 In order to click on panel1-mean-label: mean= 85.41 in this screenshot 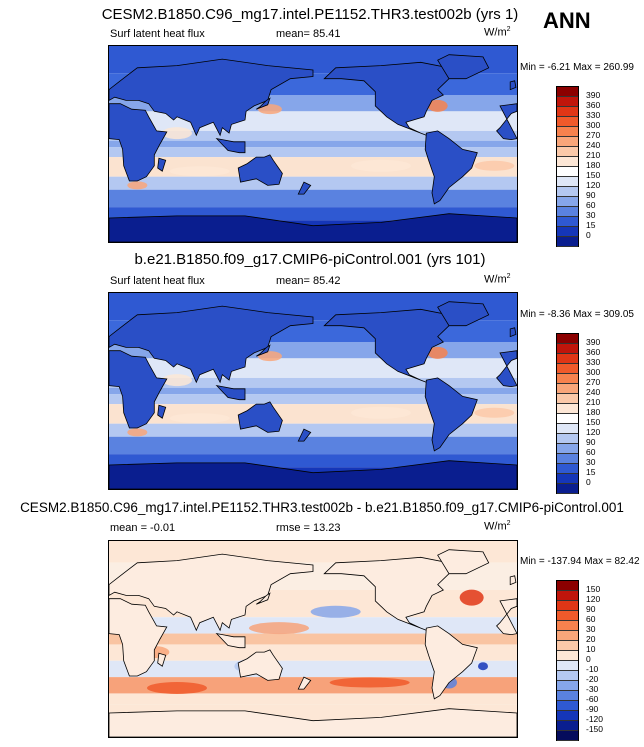, I will do `click(308, 34)`.